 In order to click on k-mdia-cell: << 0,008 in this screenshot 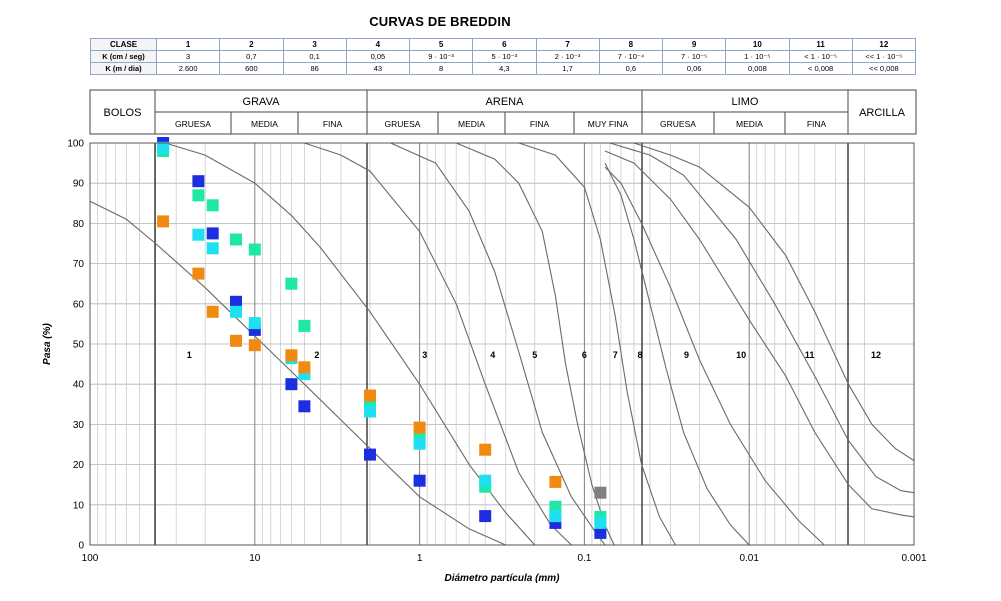, I will do `click(884, 68)`.